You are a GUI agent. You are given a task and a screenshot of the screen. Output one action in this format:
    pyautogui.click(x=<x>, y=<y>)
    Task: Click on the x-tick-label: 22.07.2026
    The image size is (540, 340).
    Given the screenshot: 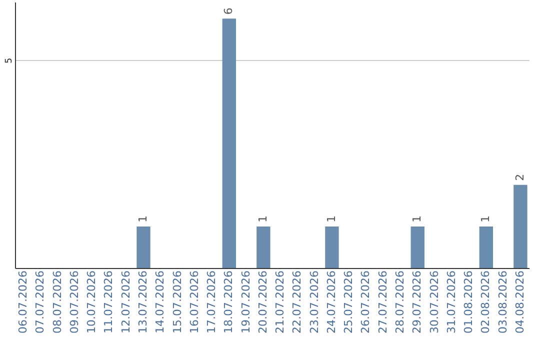 What is the action you would take?
    pyautogui.click(x=297, y=302)
    